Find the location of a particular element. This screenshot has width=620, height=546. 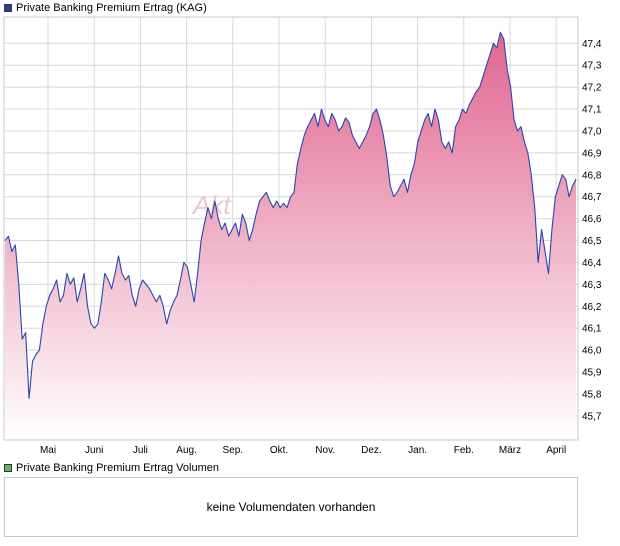

volume-panel: keine Volumendaten vorhanden is located at coordinates (291, 507).